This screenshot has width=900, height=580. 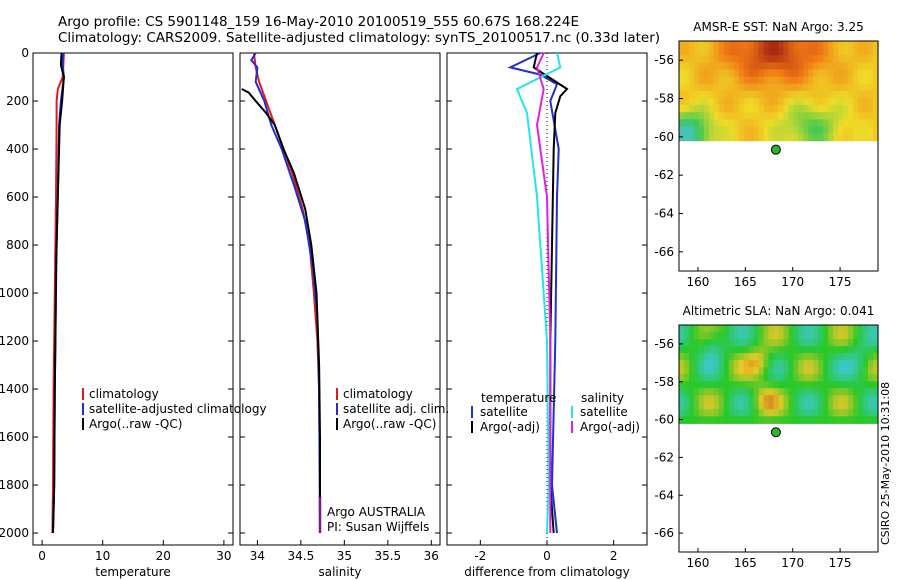 I want to click on x-tick-label: 165, so click(x=745, y=563).